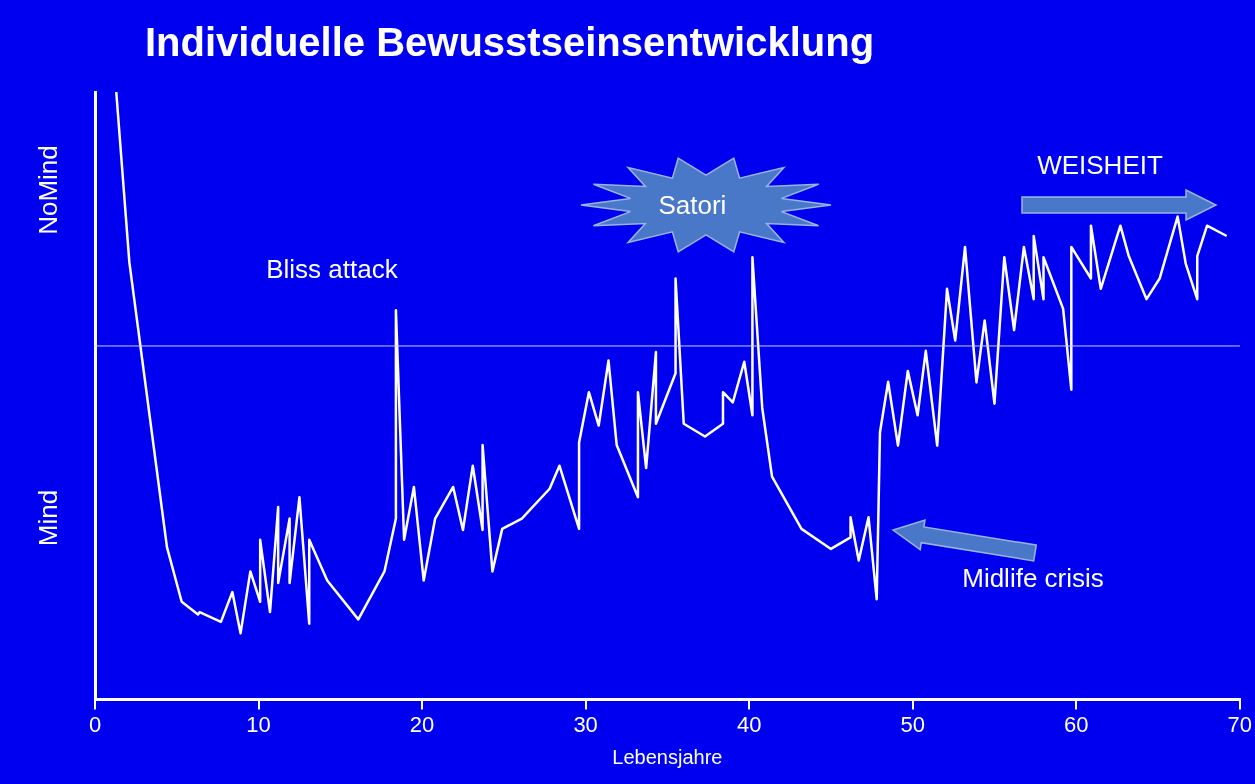 Image resolution: width=1255 pixels, height=784 pixels. Describe the element at coordinates (332, 269) in the screenshot. I see `annotation: Bliss attack` at that location.